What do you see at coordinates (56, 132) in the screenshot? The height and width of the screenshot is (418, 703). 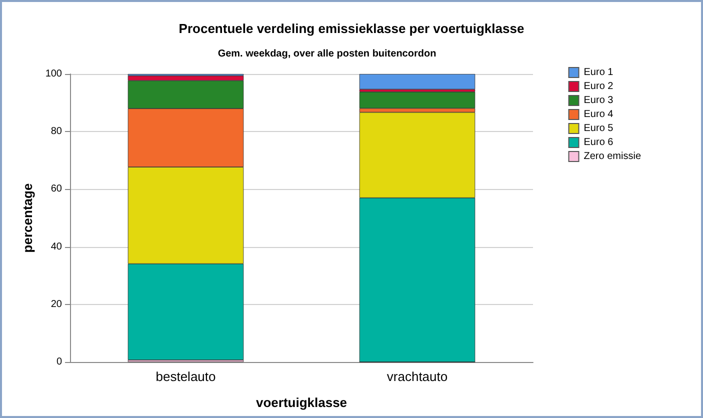 I see `y-tick-label: 80` at bounding box center [56, 132].